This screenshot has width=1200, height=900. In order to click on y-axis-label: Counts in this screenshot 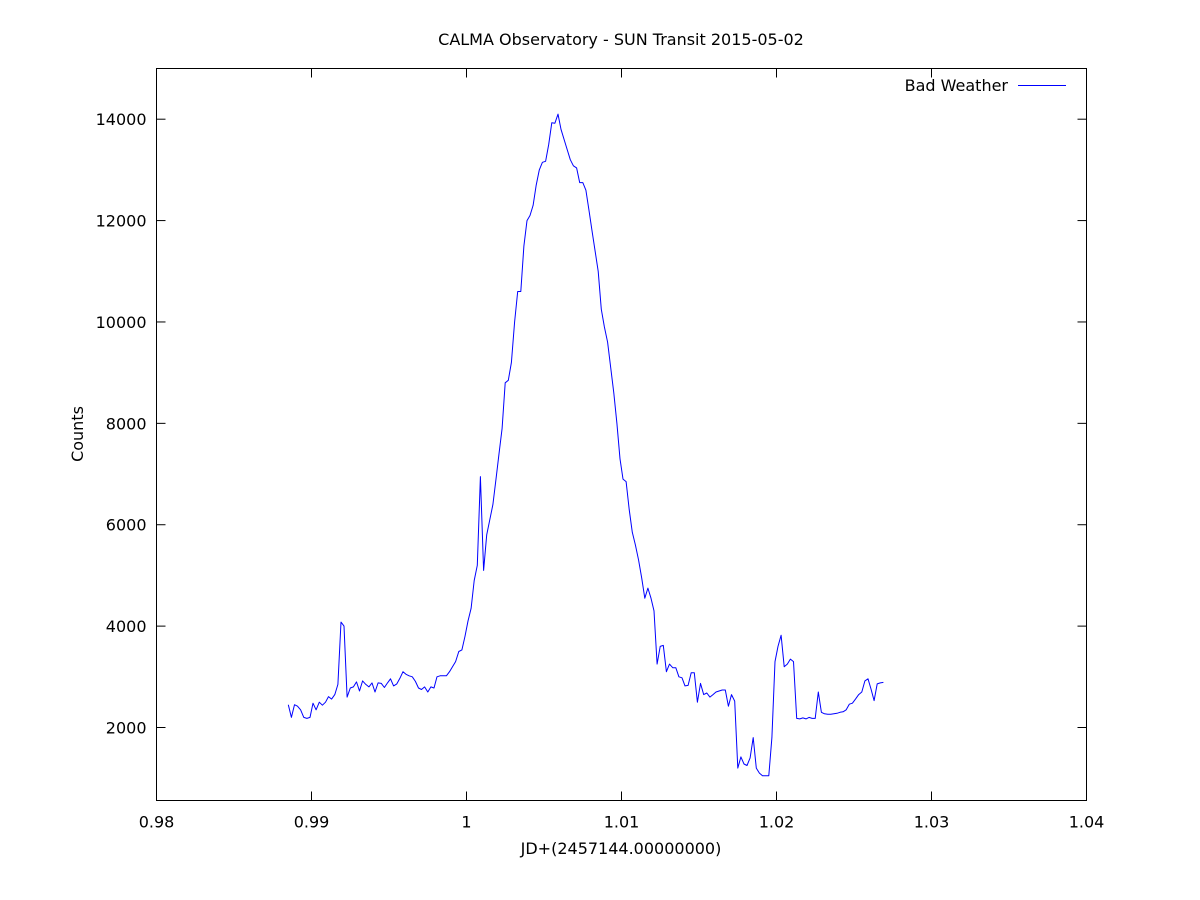, I will do `click(77, 434)`.